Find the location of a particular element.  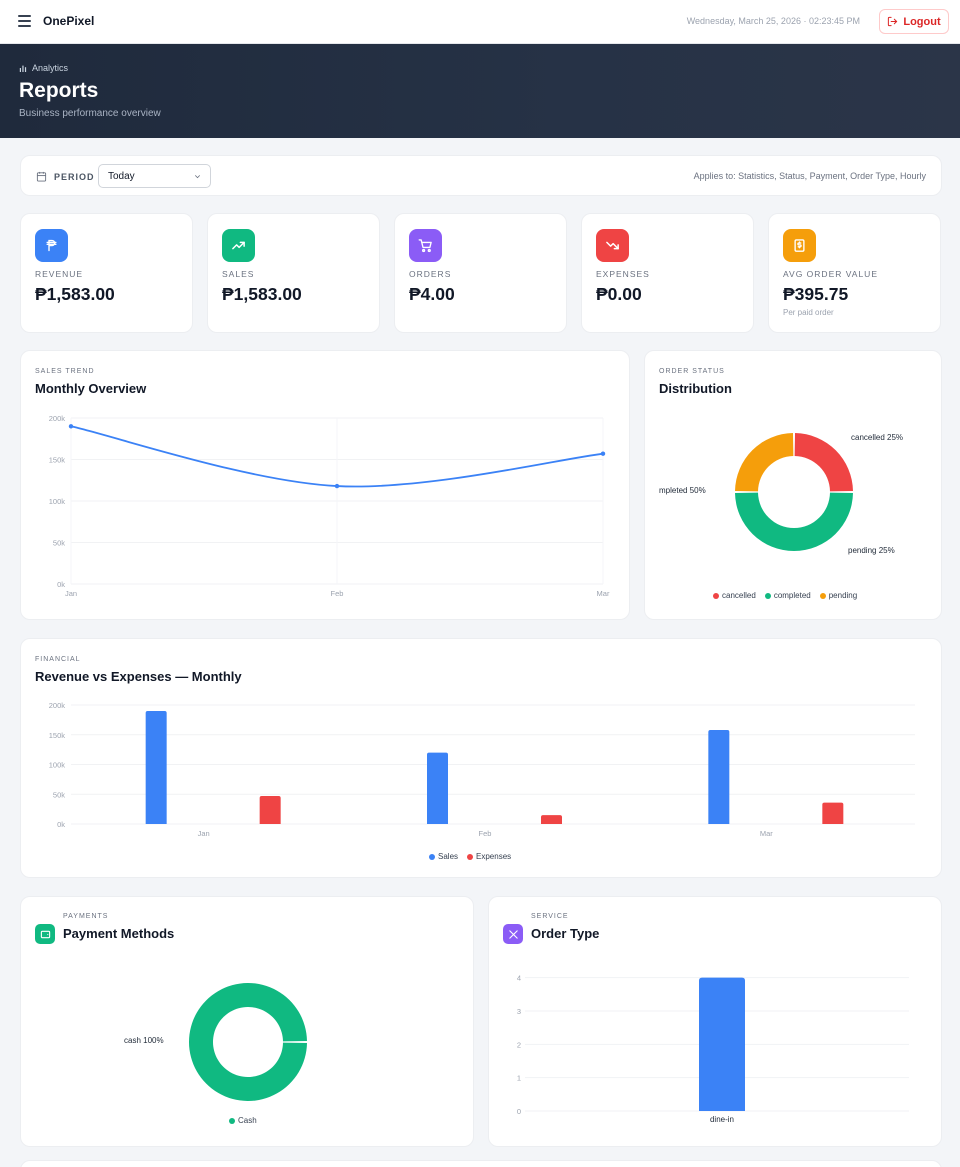

breadcrumb-label: Analytics is located at coordinates (50, 68).